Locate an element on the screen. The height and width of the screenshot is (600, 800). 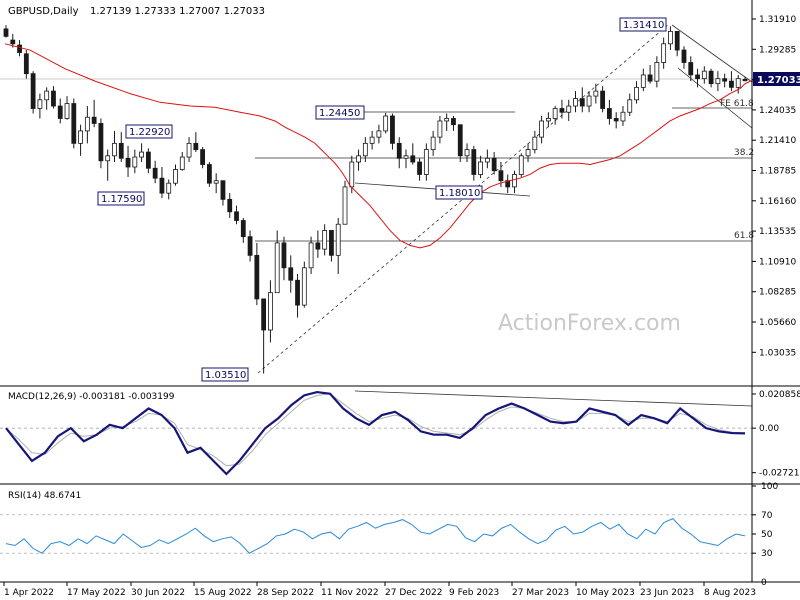
x-tick-label: 10 May 2023 is located at coordinates (605, 593).